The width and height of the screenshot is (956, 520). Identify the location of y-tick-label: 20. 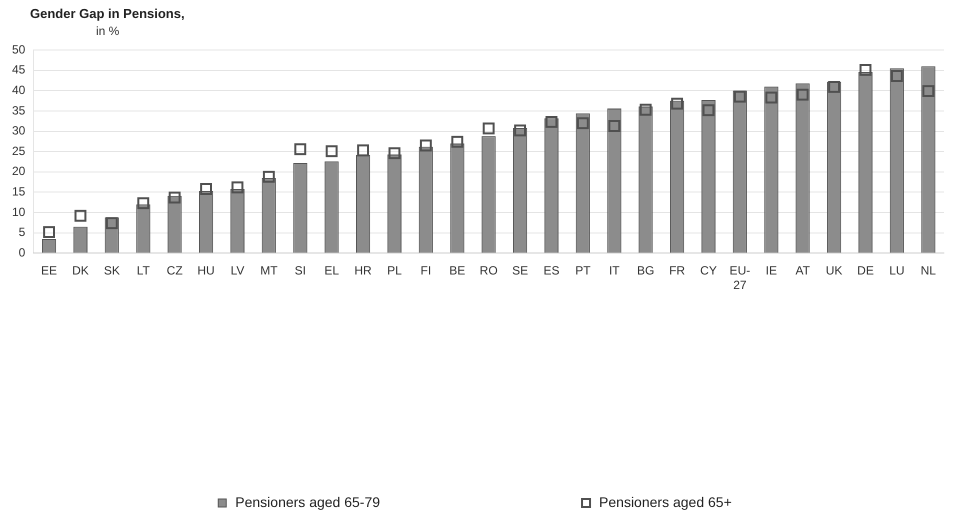
(19, 171).